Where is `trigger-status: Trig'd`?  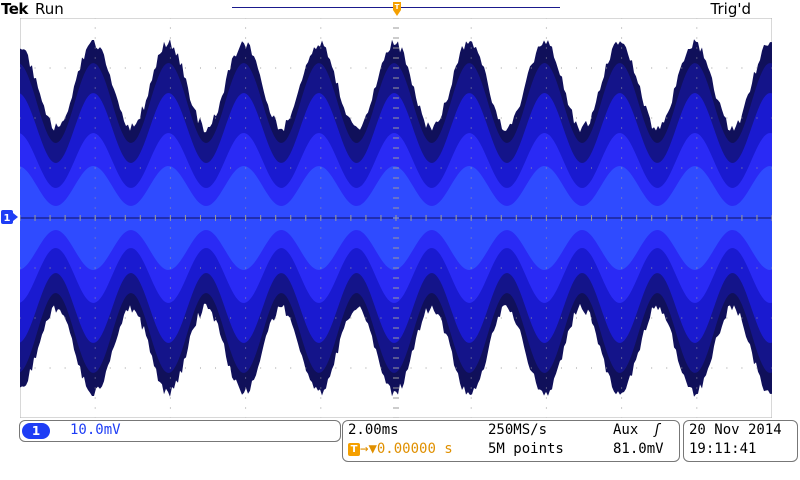
trigger-status: Trig'd is located at coordinates (730, 9).